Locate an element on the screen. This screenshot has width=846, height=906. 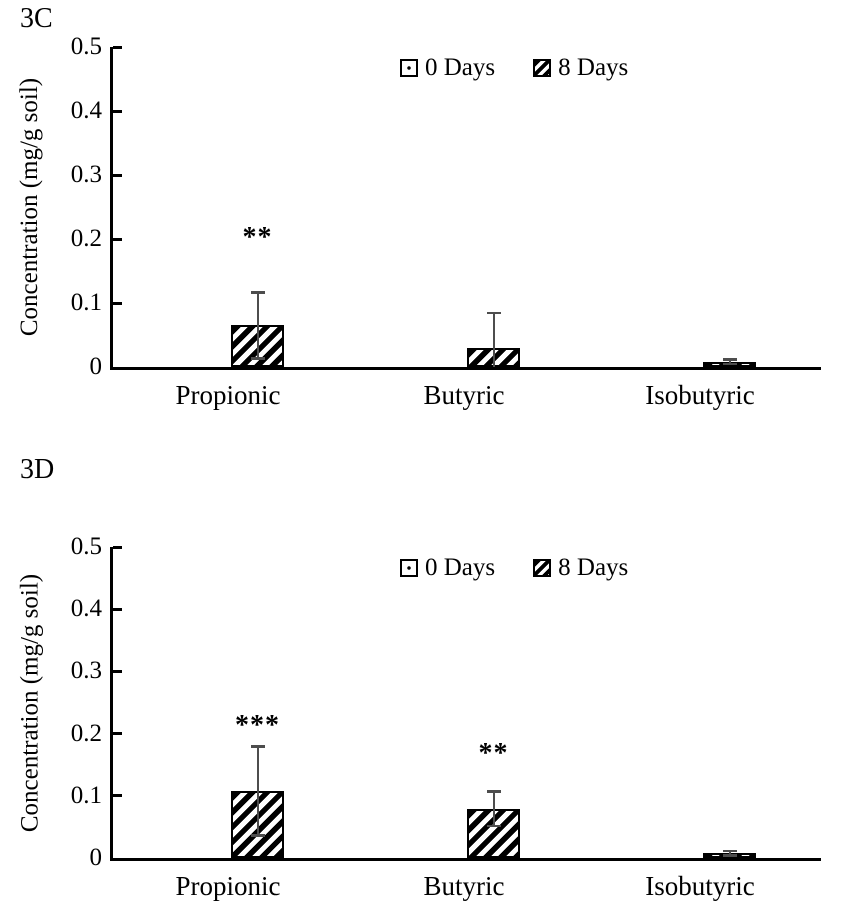
y-axis-title: Concentration (mg/g soil) is located at coordinates (29, 207).